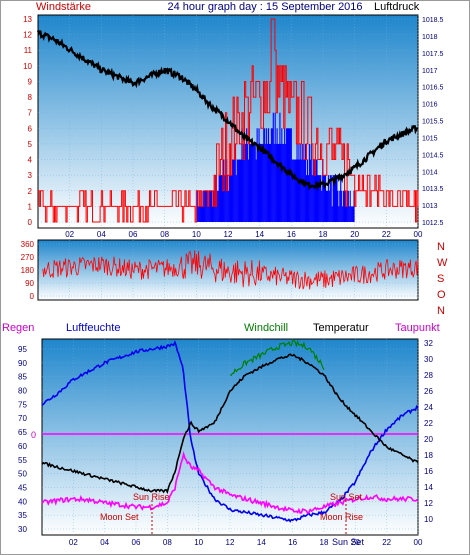 The image size is (470, 555). I want to click on panel3-left-tick: 70, so click(22, 418).